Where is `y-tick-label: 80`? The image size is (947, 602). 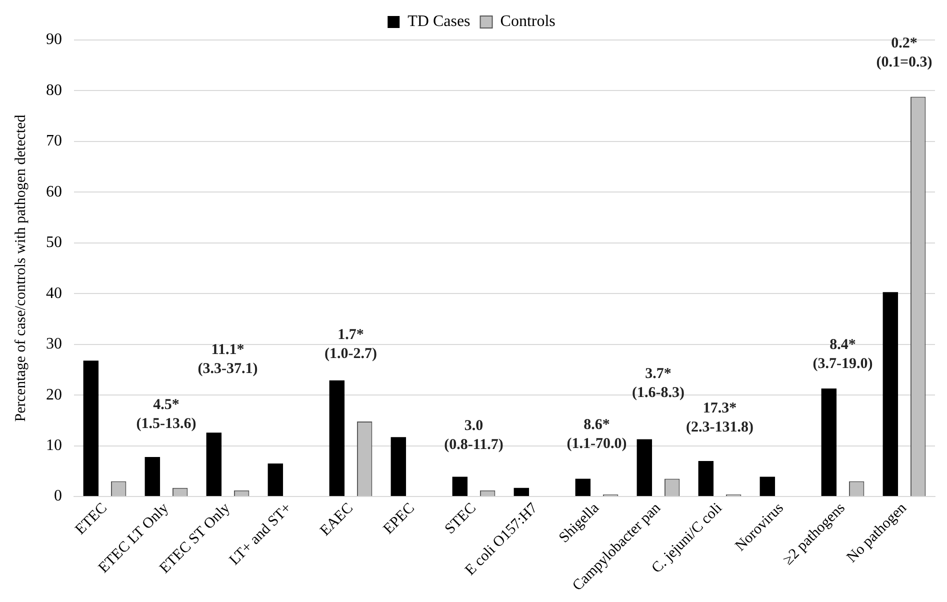
y-tick-label: 80 is located at coordinates (54, 90).